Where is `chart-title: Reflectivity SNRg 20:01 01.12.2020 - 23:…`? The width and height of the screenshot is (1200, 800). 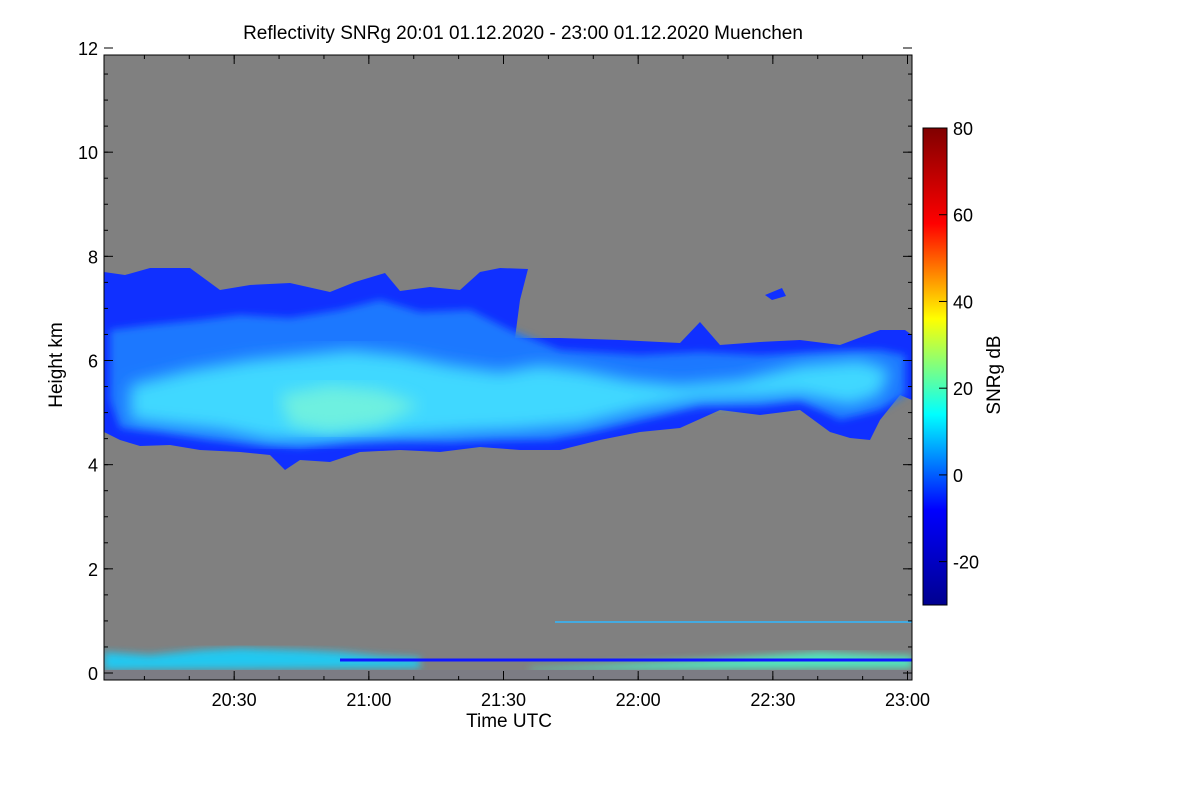
chart-title: Reflectivity SNRg 20:01 01.12.2020 - 23:… is located at coordinates (523, 33).